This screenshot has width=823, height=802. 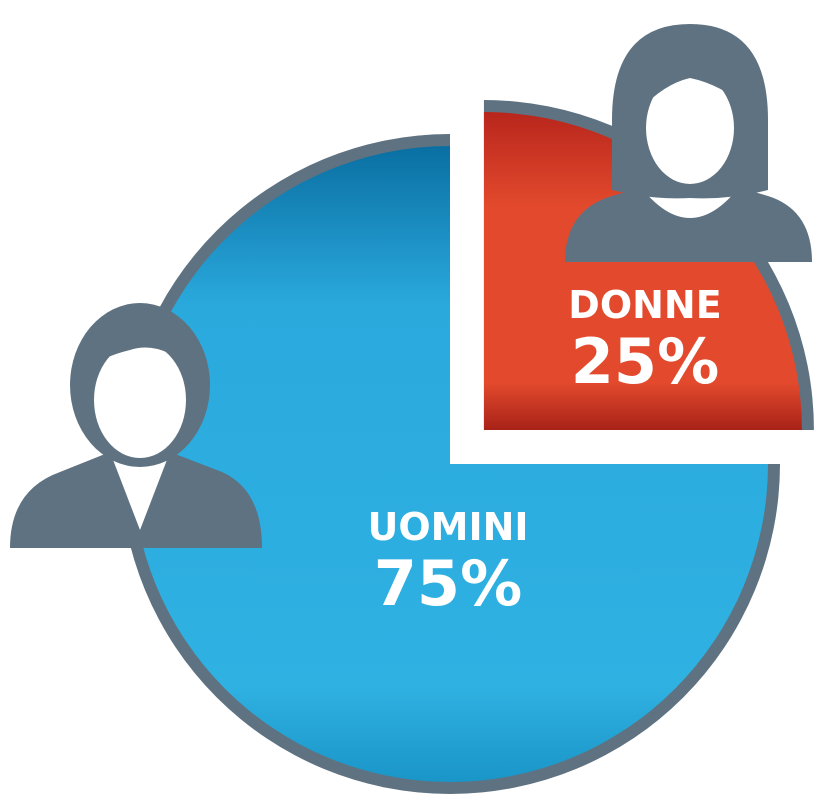 What do you see at coordinates (644, 305) in the screenshot?
I see `slice-category: DONNE` at bounding box center [644, 305].